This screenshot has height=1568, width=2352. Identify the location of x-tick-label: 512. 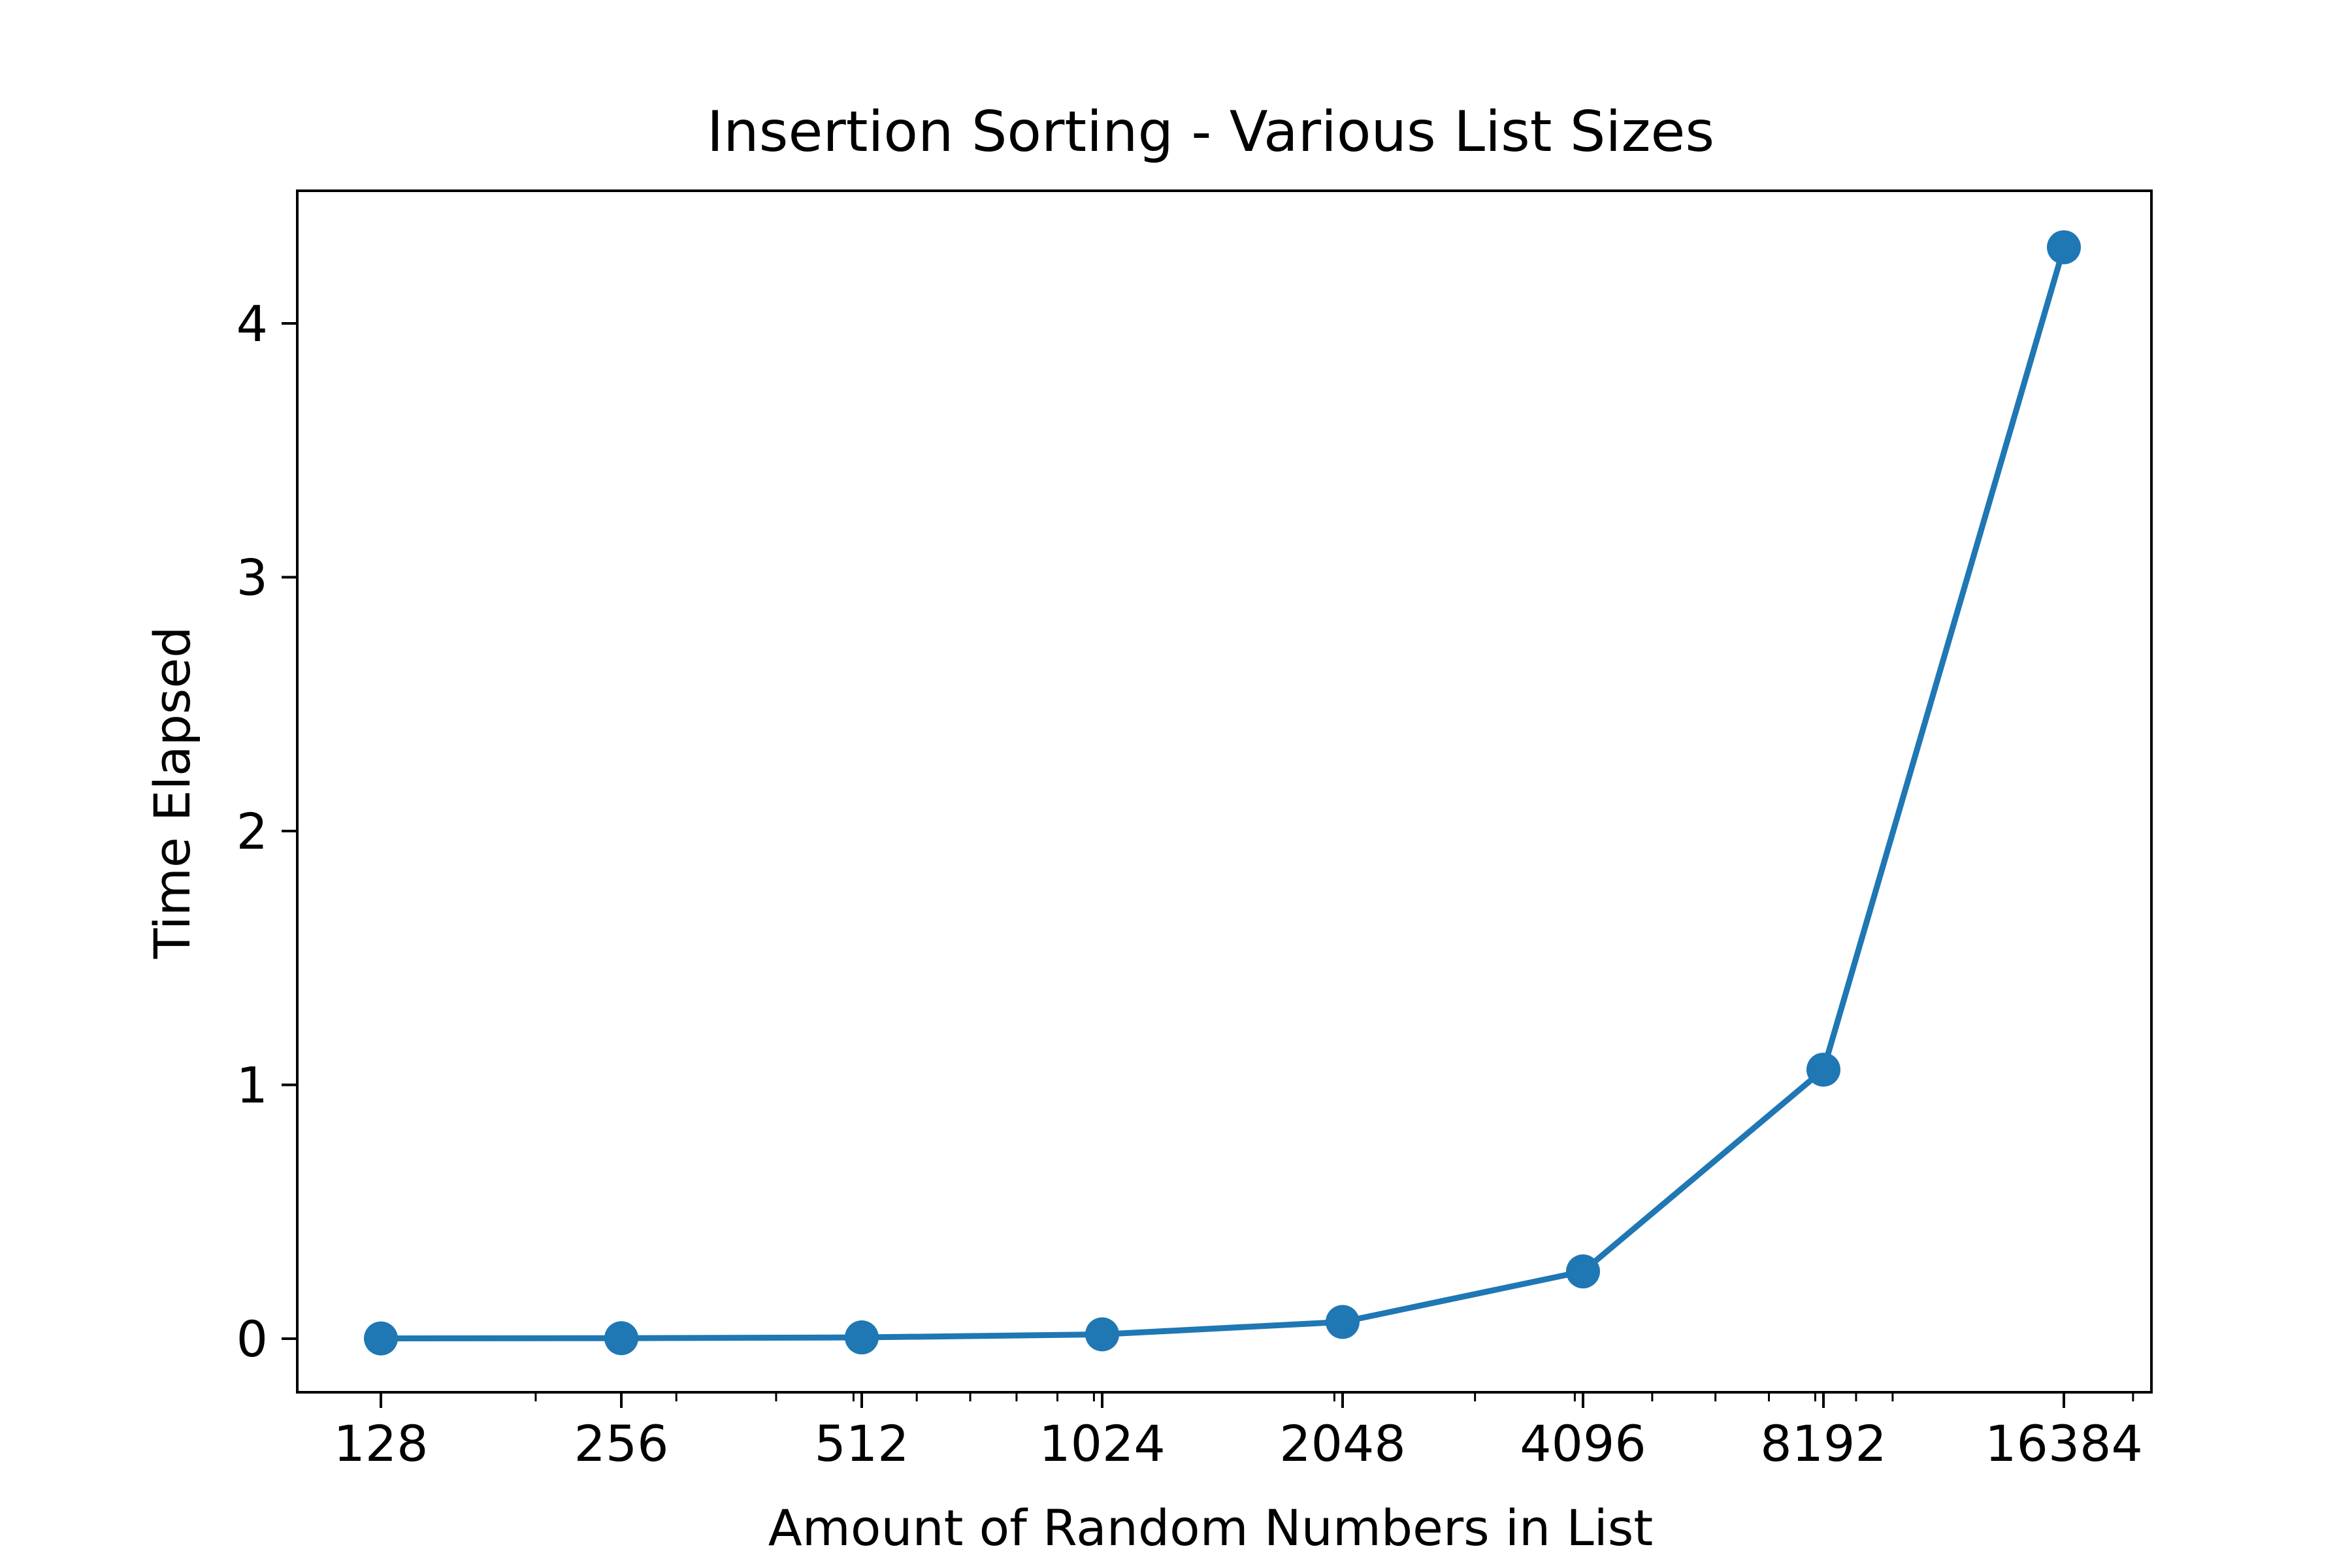
(861, 1443).